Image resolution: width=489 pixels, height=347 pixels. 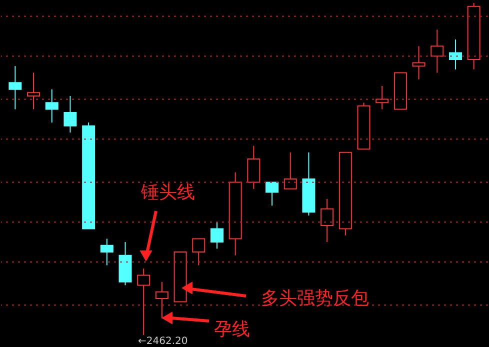 I want to click on text: ←2462.20, so click(x=163, y=341).